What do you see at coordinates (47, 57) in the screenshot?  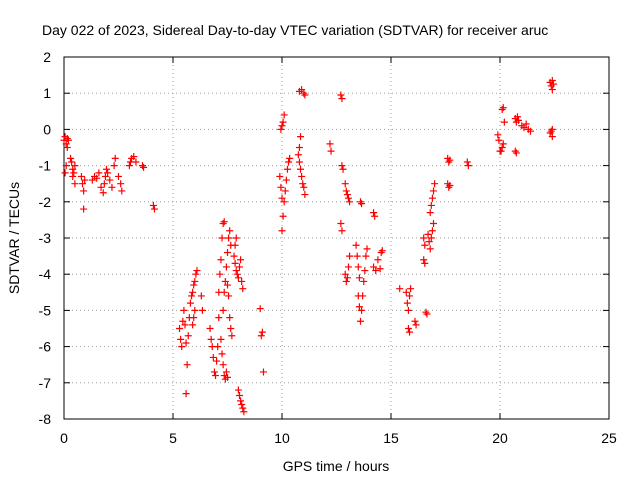 I see `y-tick-label: 2` at bounding box center [47, 57].